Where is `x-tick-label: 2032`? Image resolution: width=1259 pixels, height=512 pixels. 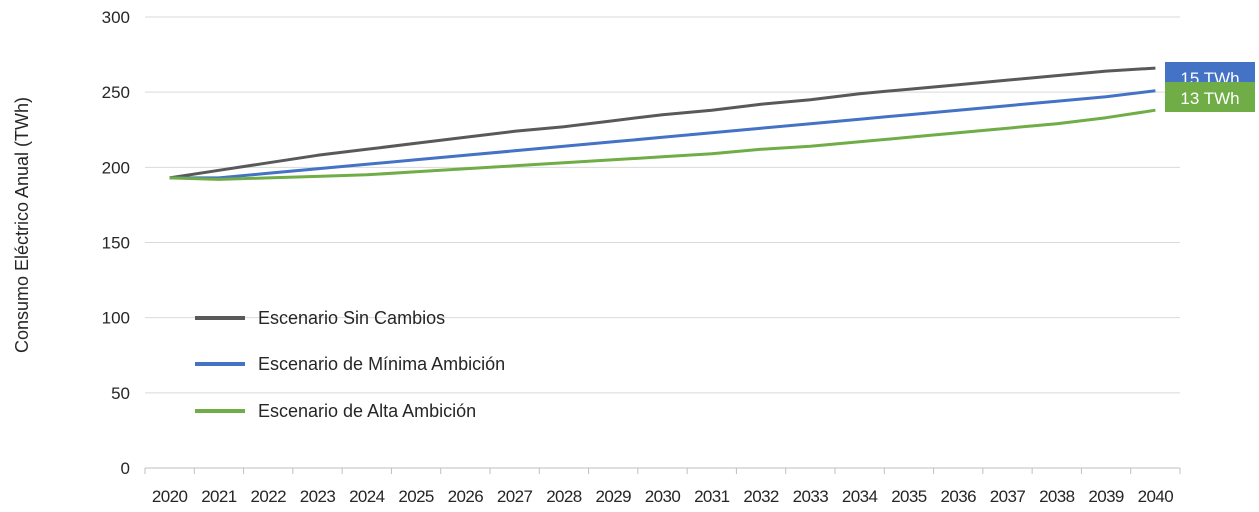 x-tick-label: 2032 is located at coordinates (761, 496).